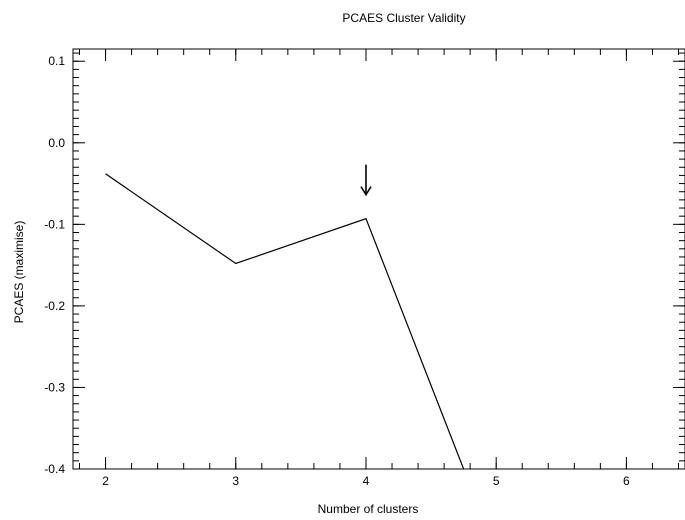 This screenshot has height=520, width=685. Describe the element at coordinates (366, 481) in the screenshot. I see `x-tick-label: 4` at that location.